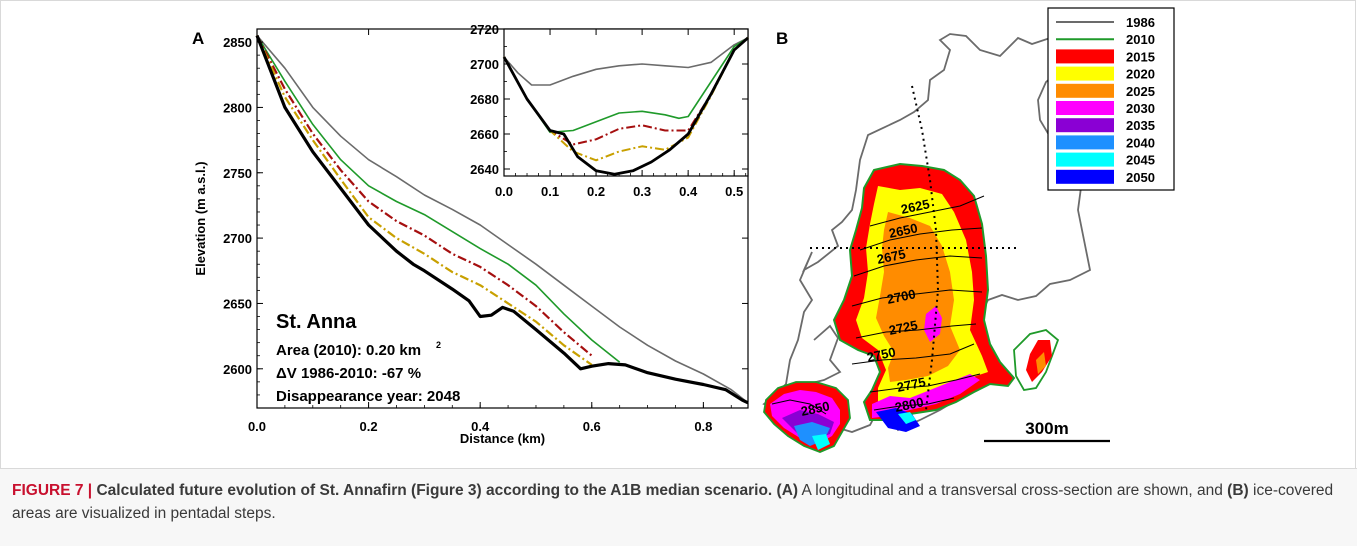 Image resolution: width=1357 pixels, height=546 pixels. Describe the element at coordinates (438, 345) in the screenshot. I see `area-superscript: 2` at that location.